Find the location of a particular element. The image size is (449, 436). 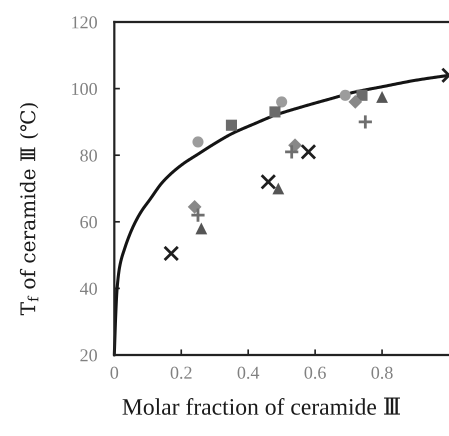

y-tick-label: 100 is located at coordinates (84, 89).